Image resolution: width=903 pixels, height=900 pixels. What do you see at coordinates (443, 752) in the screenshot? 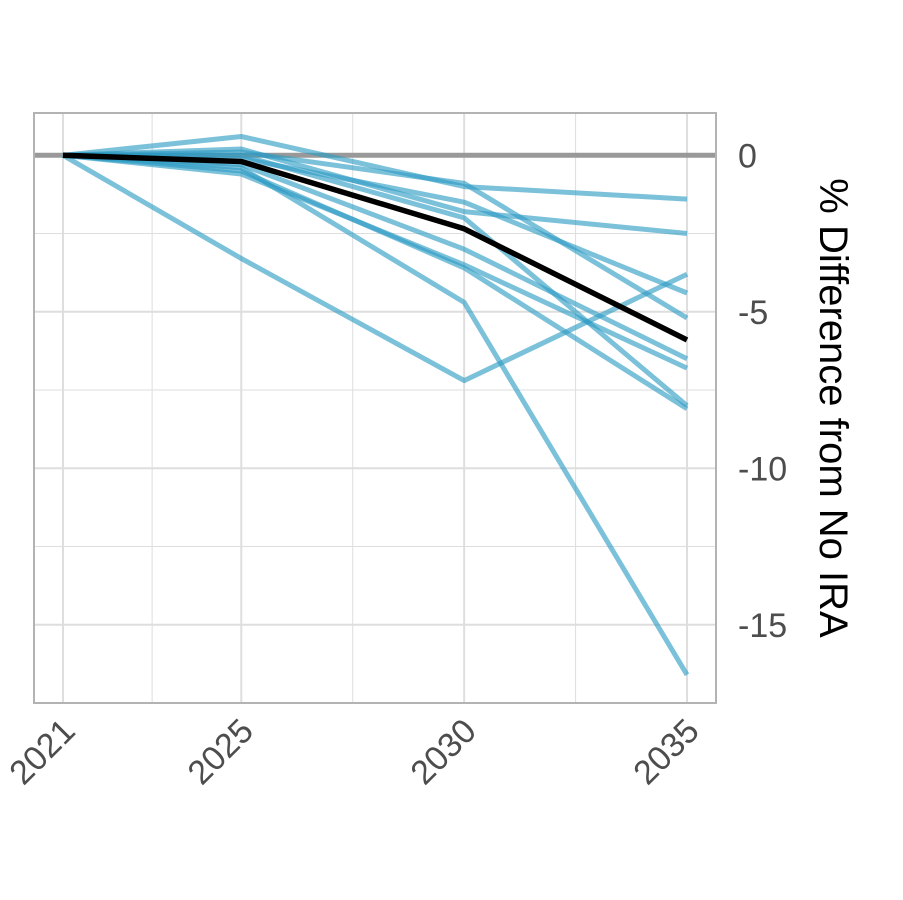
I see `x-tick-label: 2030` at bounding box center [443, 752].